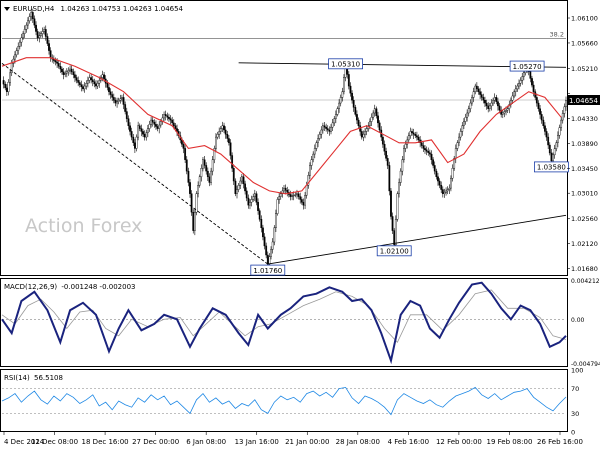 Image resolution: width=600 pixels, height=454 pixels. Describe the element at coordinates (583, 101) in the screenshot. I see `current-price-label: 1.04654` at that location.